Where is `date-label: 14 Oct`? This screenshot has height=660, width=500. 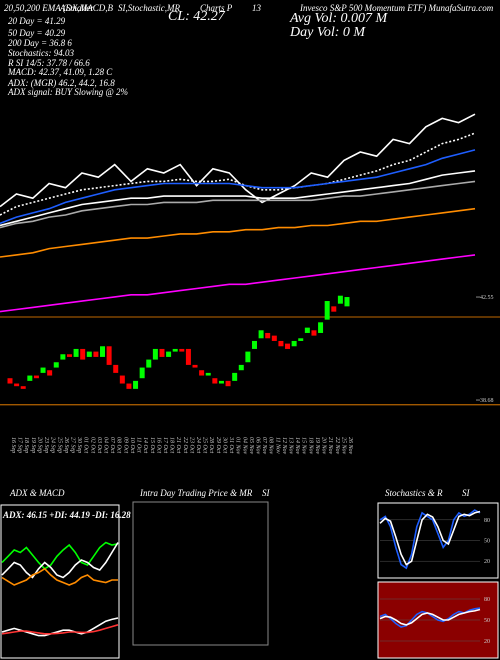
date-label: 14 Oct is located at coordinates (145, 445).